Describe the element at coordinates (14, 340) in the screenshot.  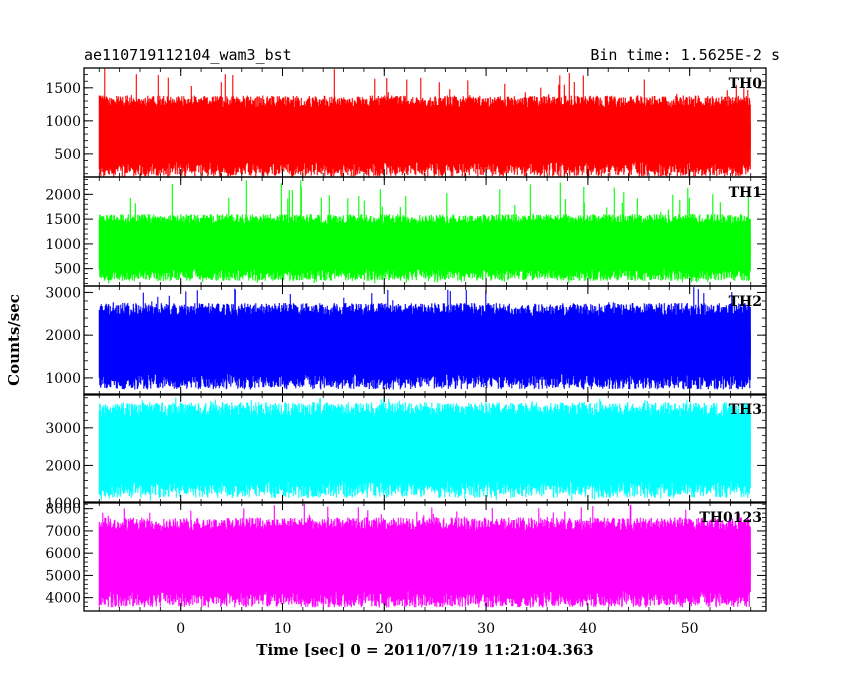
I see `y-axis-label: Counts/sec` at that location.